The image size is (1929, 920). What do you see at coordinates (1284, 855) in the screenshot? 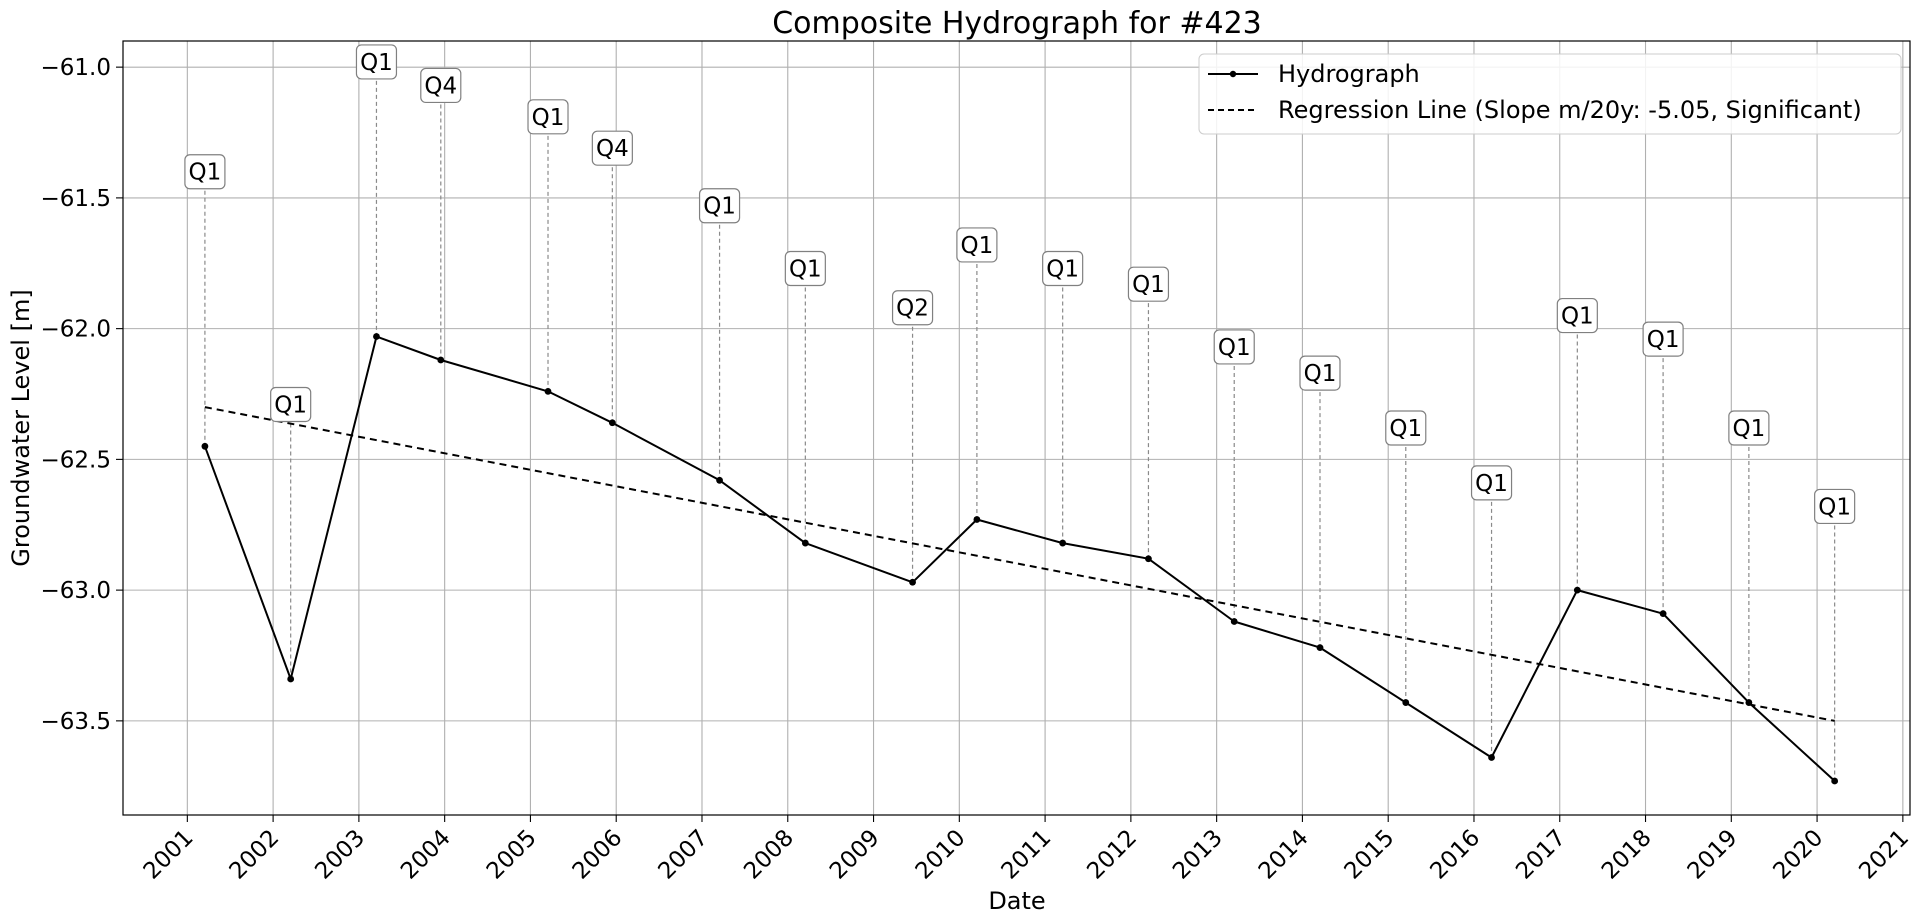
I see `x-tick-label: 2014` at bounding box center [1284, 855].